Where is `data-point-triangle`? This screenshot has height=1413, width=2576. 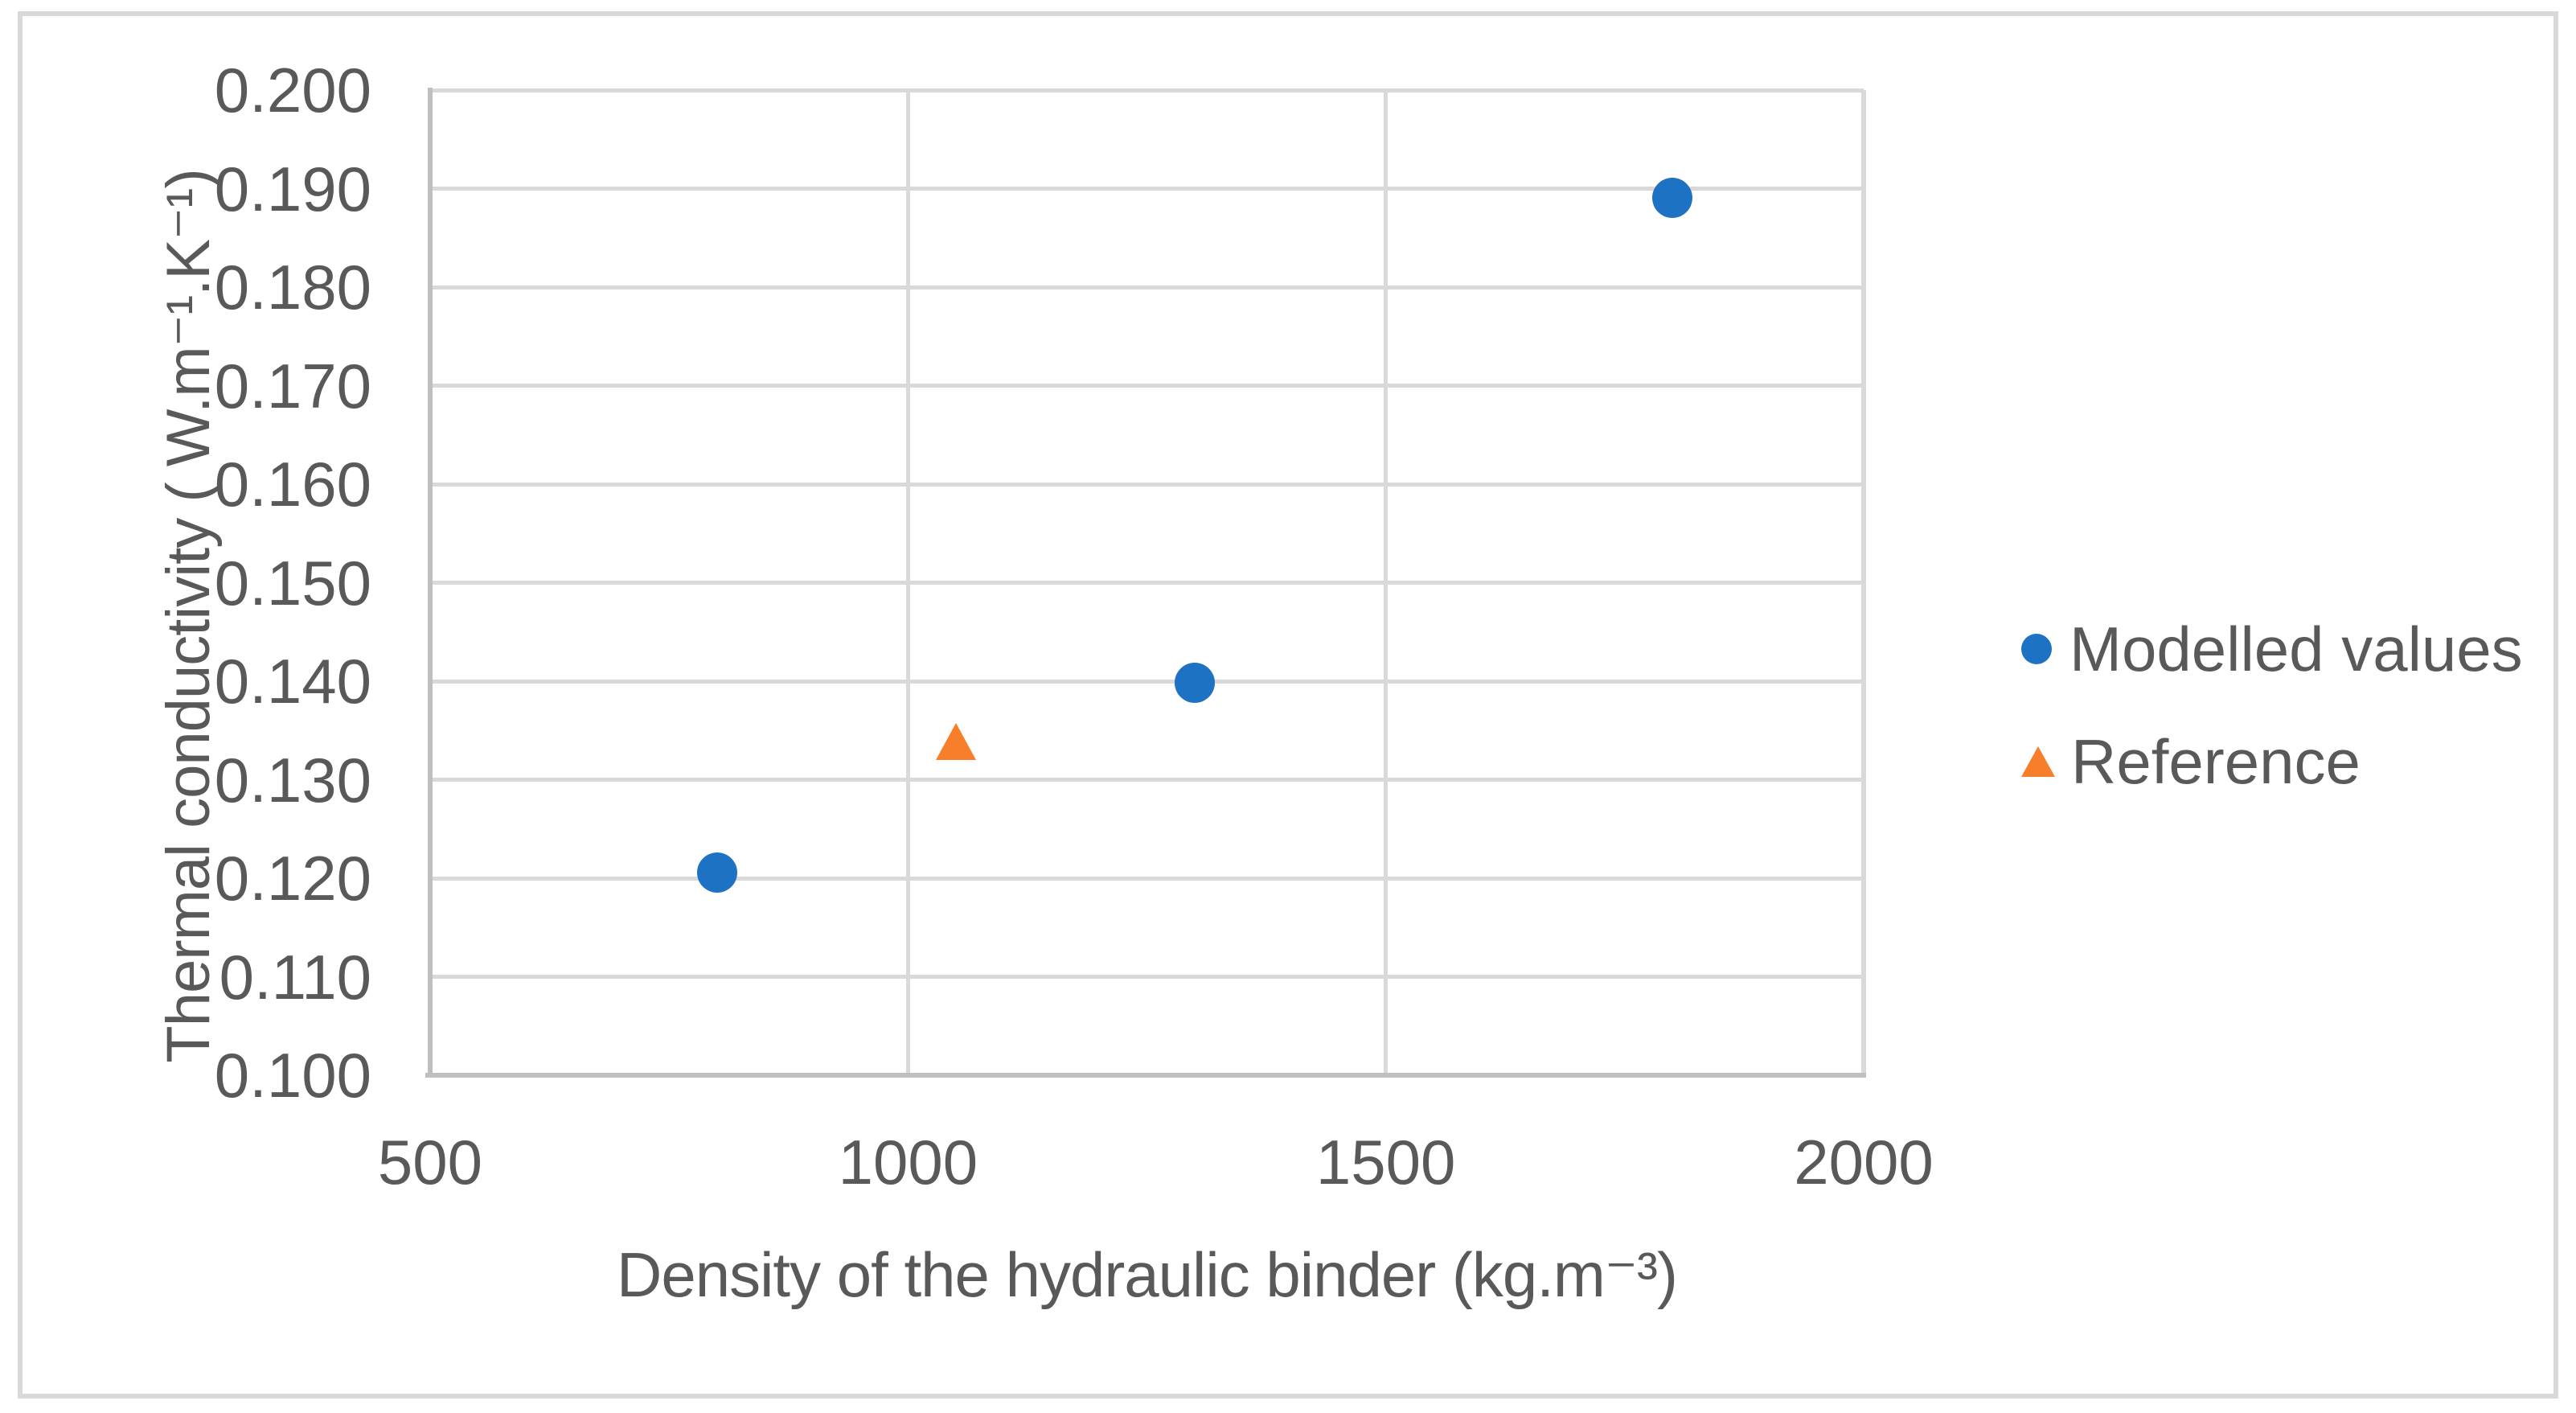
data-point-triangle is located at coordinates (956, 741).